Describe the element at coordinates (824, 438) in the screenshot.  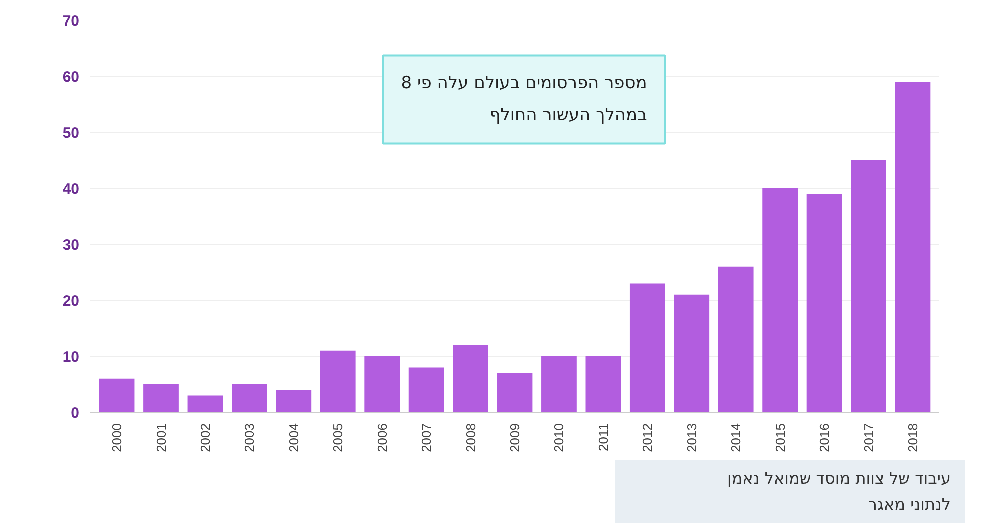
I see `x-tick-label: 2016` at that location.